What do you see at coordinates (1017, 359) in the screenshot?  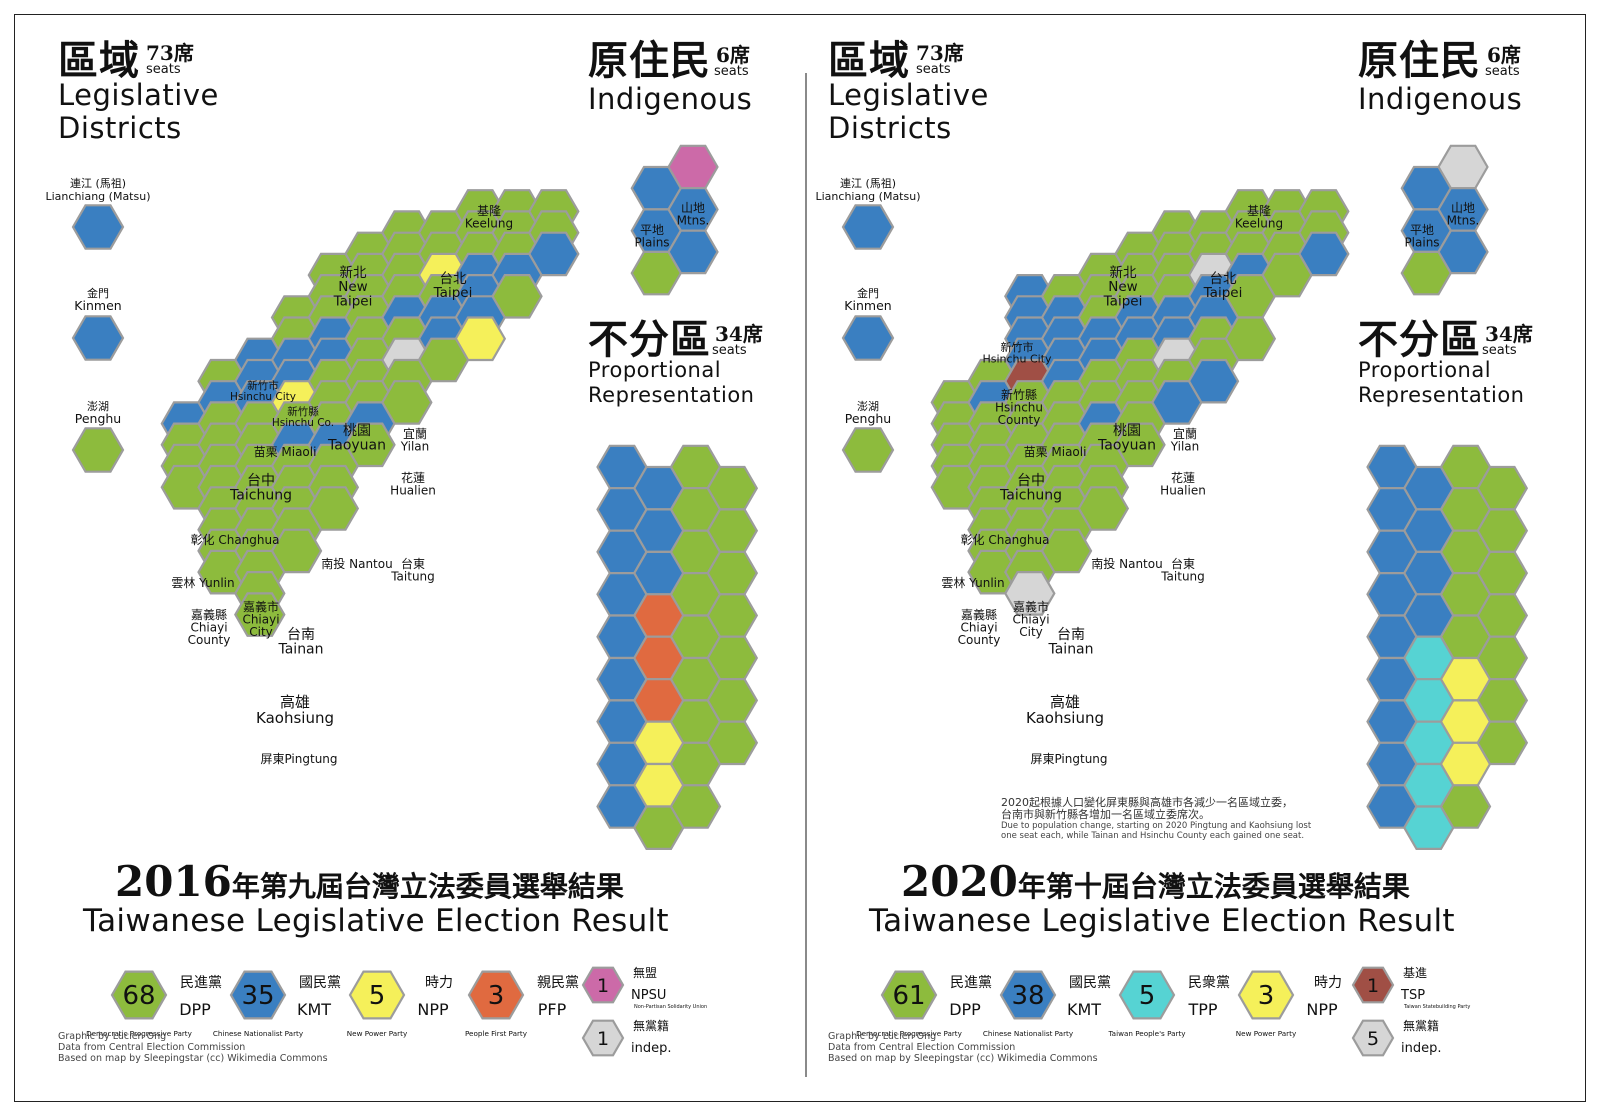 I see `map-label: Hsinchu City` at bounding box center [1017, 359].